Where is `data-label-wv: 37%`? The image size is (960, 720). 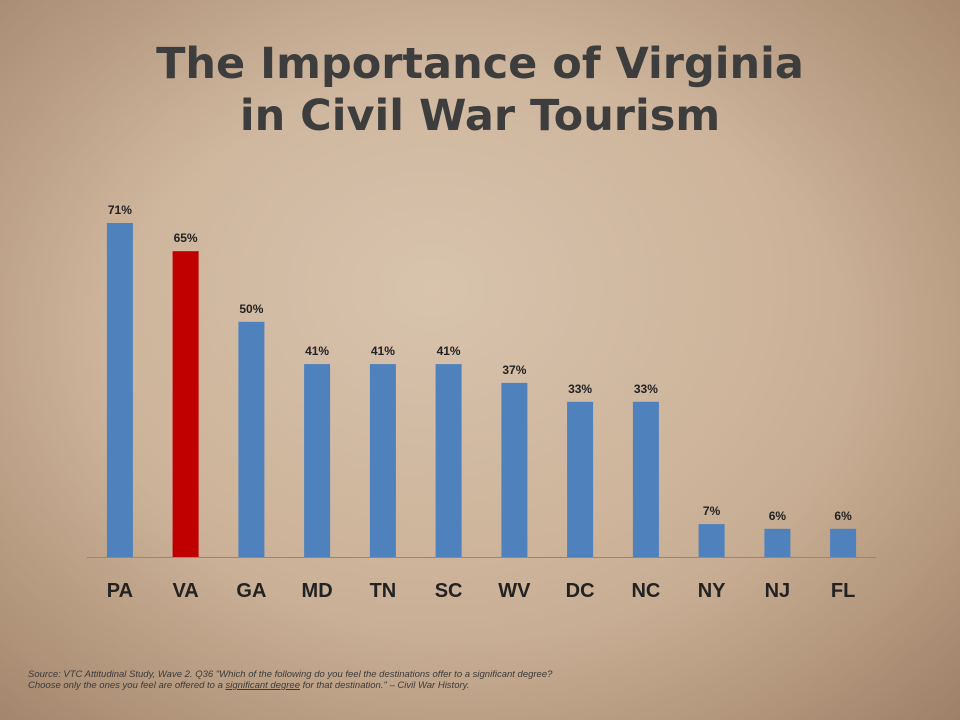 data-label-wv: 37% is located at coordinates (514, 370).